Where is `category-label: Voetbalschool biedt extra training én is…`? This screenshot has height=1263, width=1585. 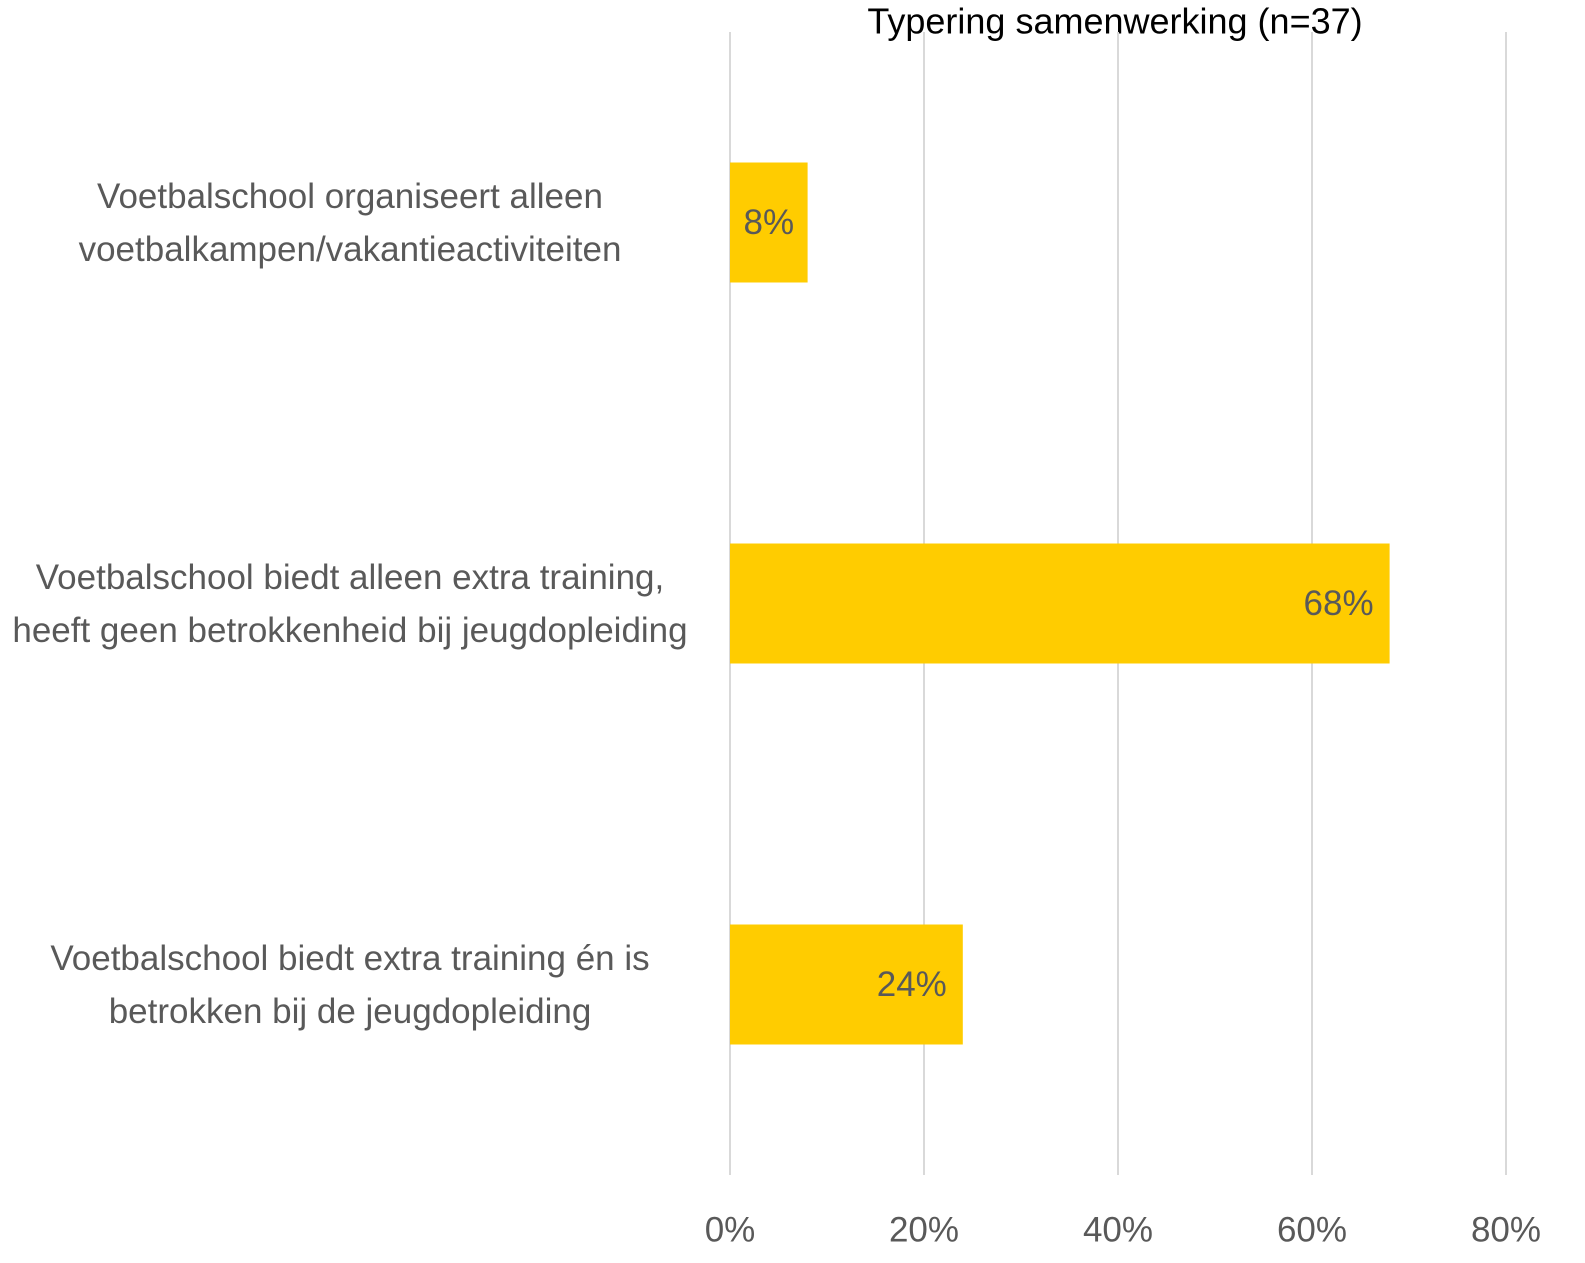 category-label: Voetbalschool biedt extra training én is… is located at coordinates (350, 984).